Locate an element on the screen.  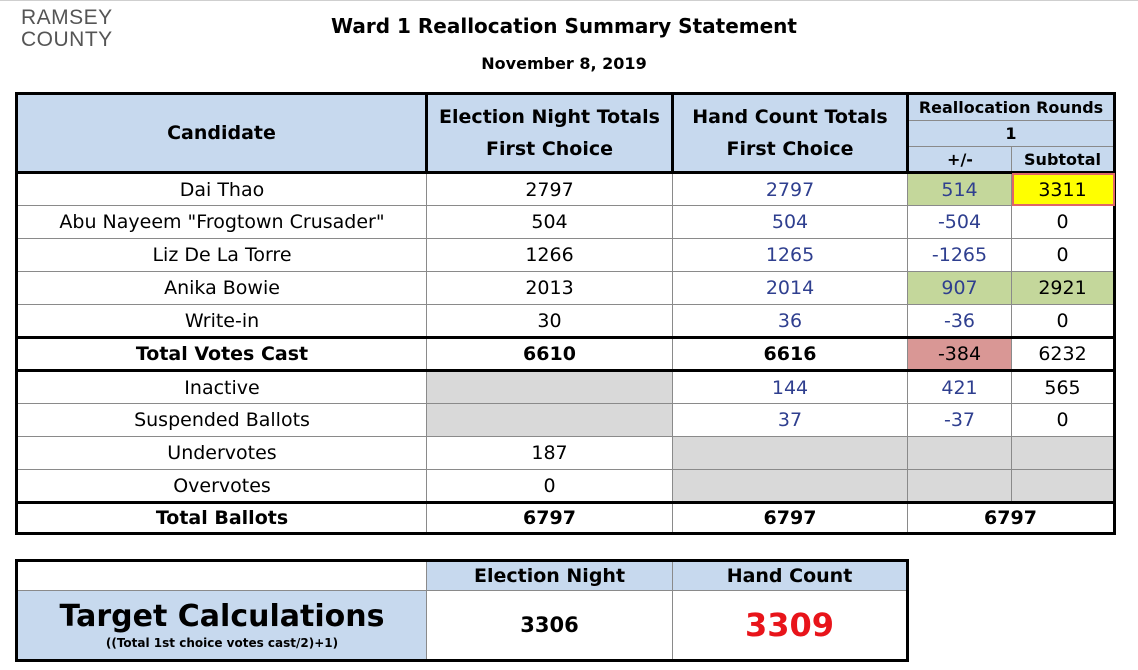
row-election: 2013 is located at coordinates (549, 288).